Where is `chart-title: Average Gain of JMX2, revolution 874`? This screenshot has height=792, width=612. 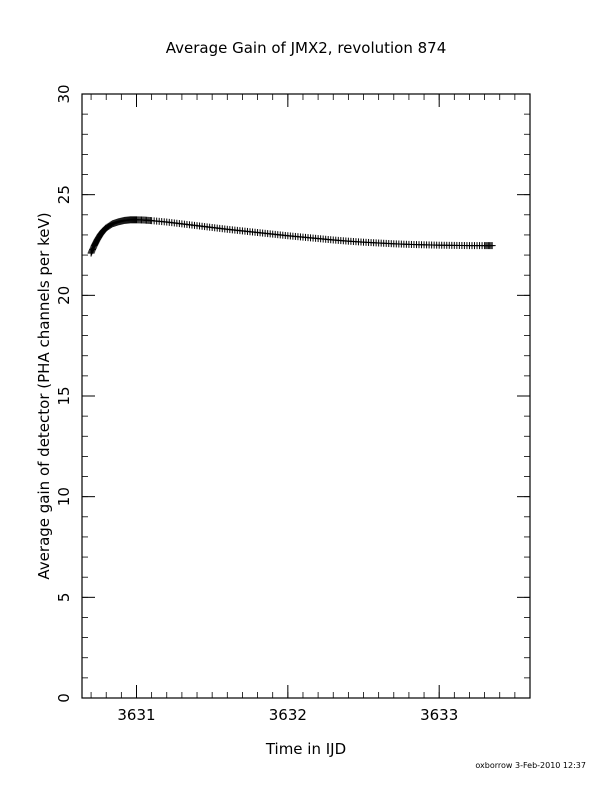
chart-title: Average Gain of JMX2, revolution 874 is located at coordinates (306, 48).